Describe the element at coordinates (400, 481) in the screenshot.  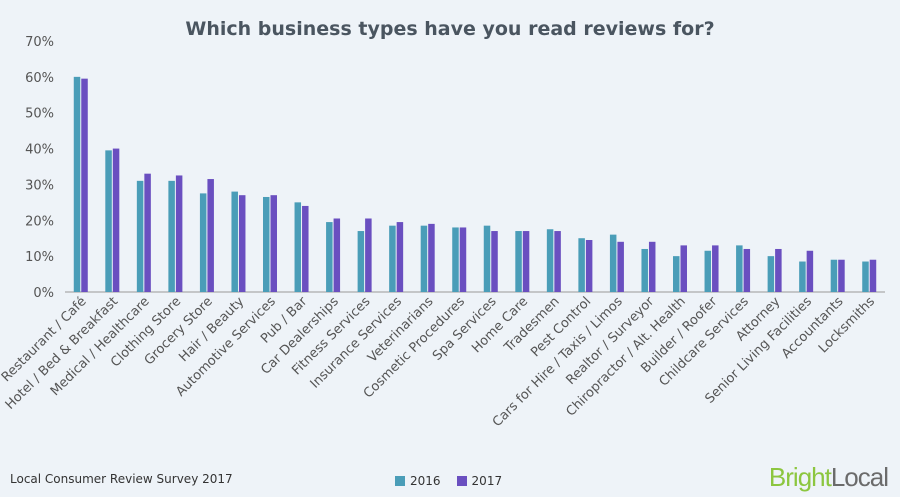
I see `legend-swatch-2016` at that location.